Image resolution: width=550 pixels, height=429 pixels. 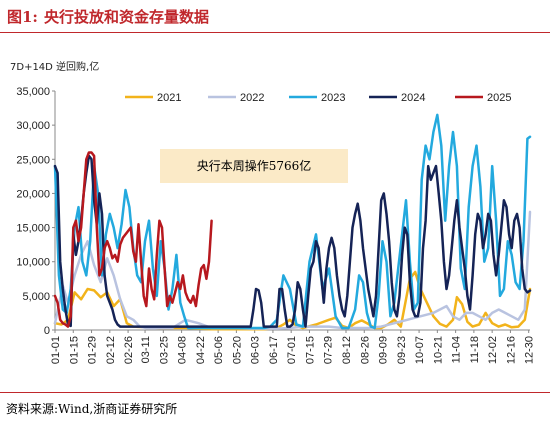 What do you see at coordinates (33, 92) in the screenshot?
I see `y-tick-label: 35,000` at bounding box center [33, 92].